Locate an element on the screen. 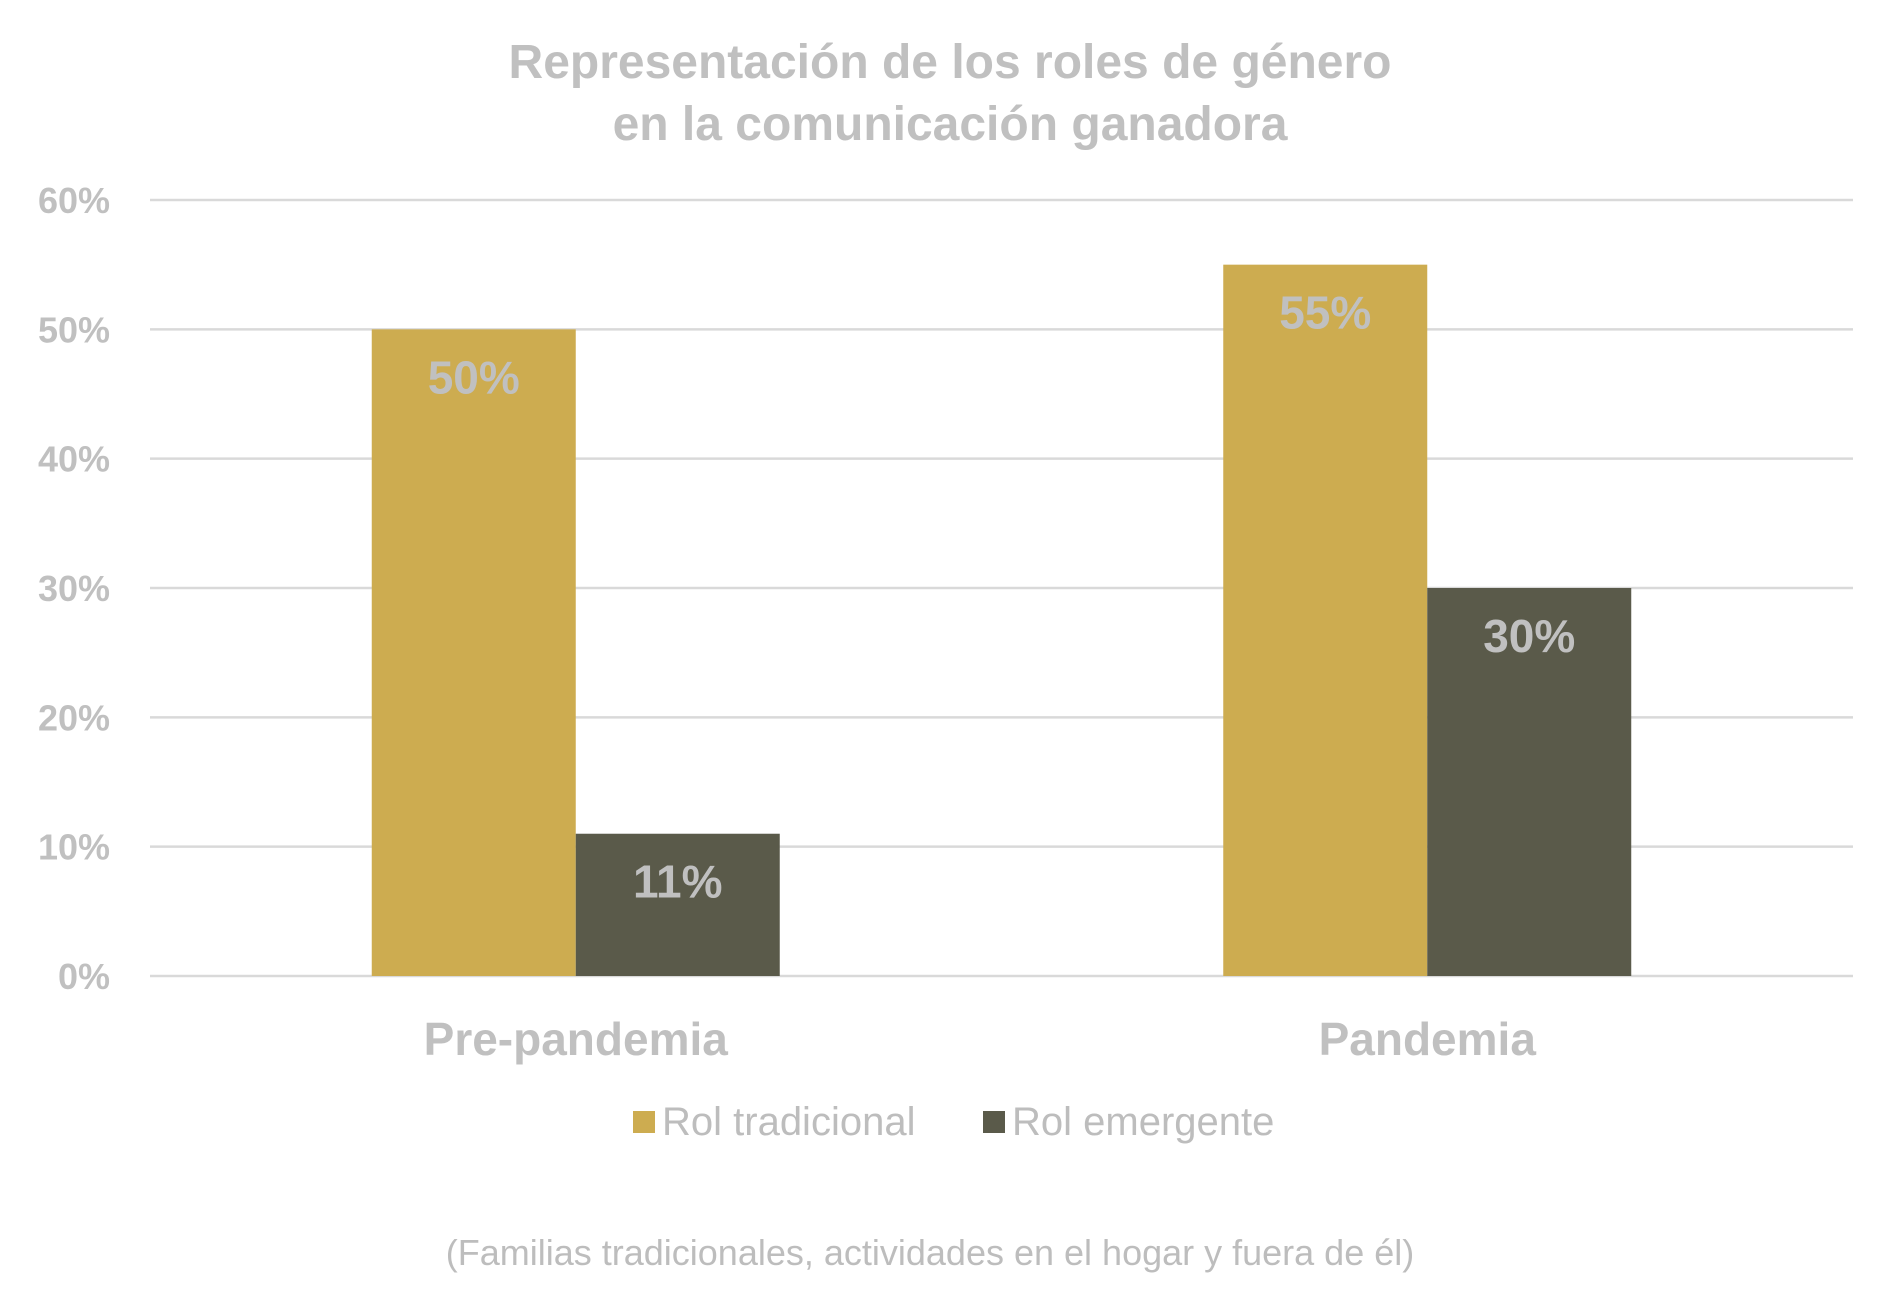 This screenshot has width=1887, height=1292. y-tick-label: 10% is located at coordinates (74, 847).